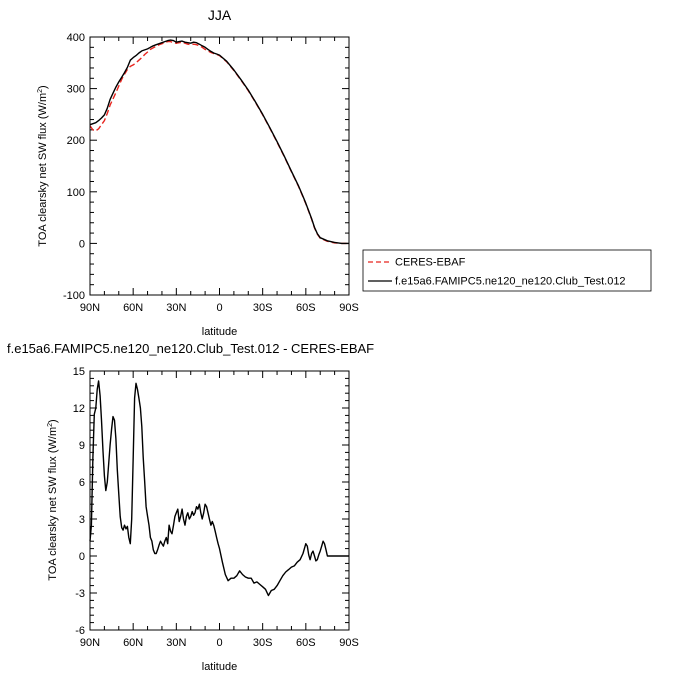 The image size is (680, 680). What do you see at coordinates (82, 446) in the screenshot?
I see `bottom-y-tick-label: 9` at bounding box center [82, 446].